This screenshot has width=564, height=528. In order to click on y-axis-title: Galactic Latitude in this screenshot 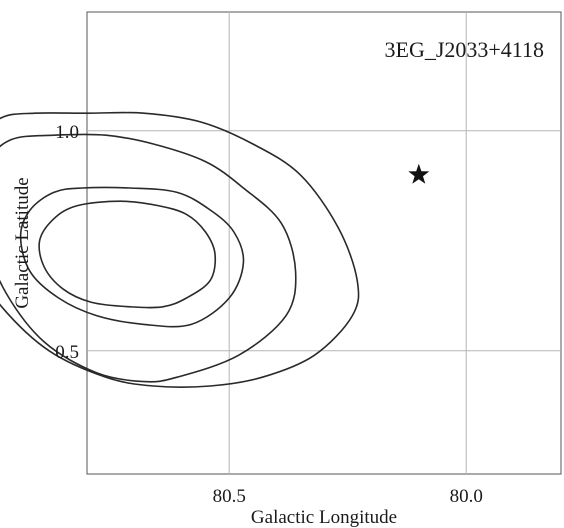, I will do `click(22, 242)`.